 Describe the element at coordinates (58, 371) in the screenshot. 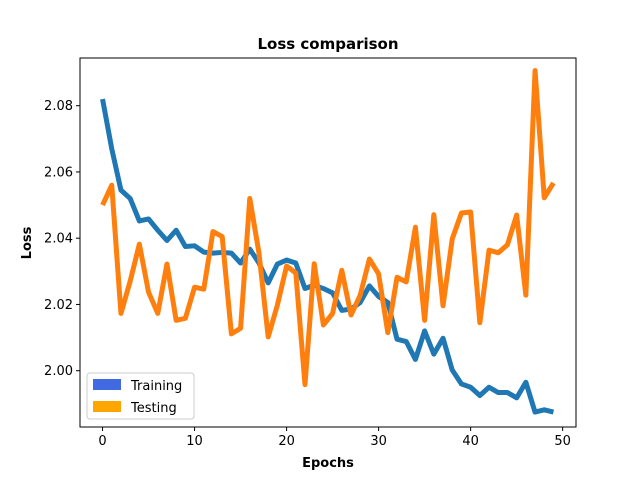

I see `y-tick-label: 2.00` at that location.